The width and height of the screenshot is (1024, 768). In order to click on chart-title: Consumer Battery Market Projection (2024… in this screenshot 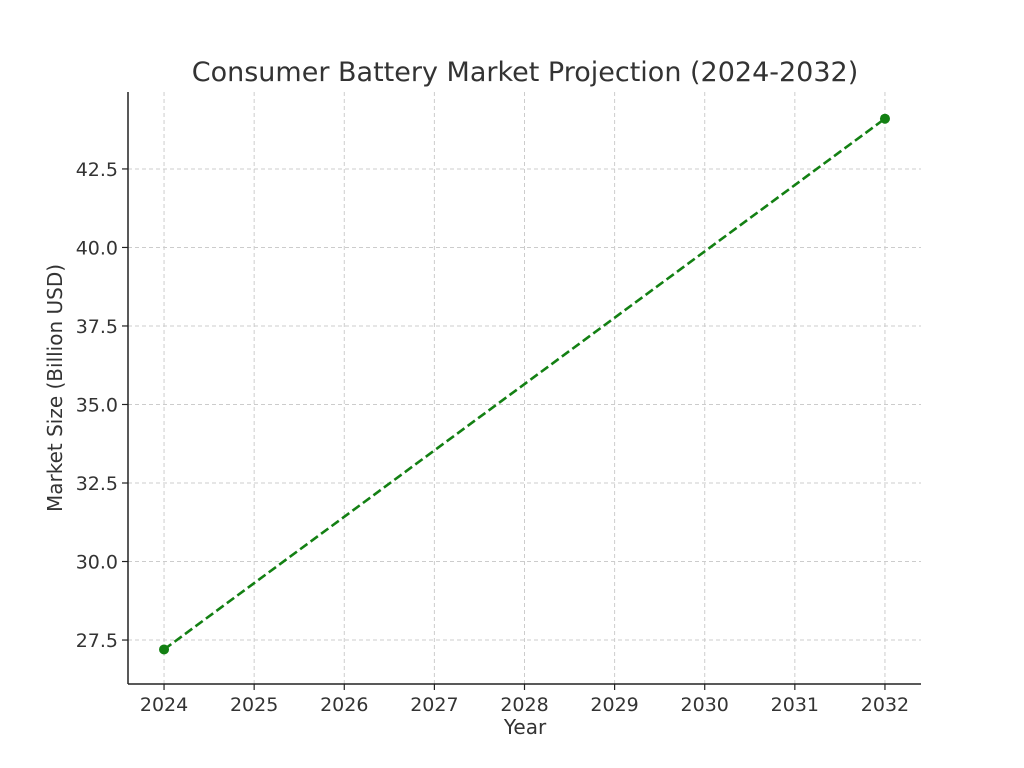, I will do `click(525, 72)`.